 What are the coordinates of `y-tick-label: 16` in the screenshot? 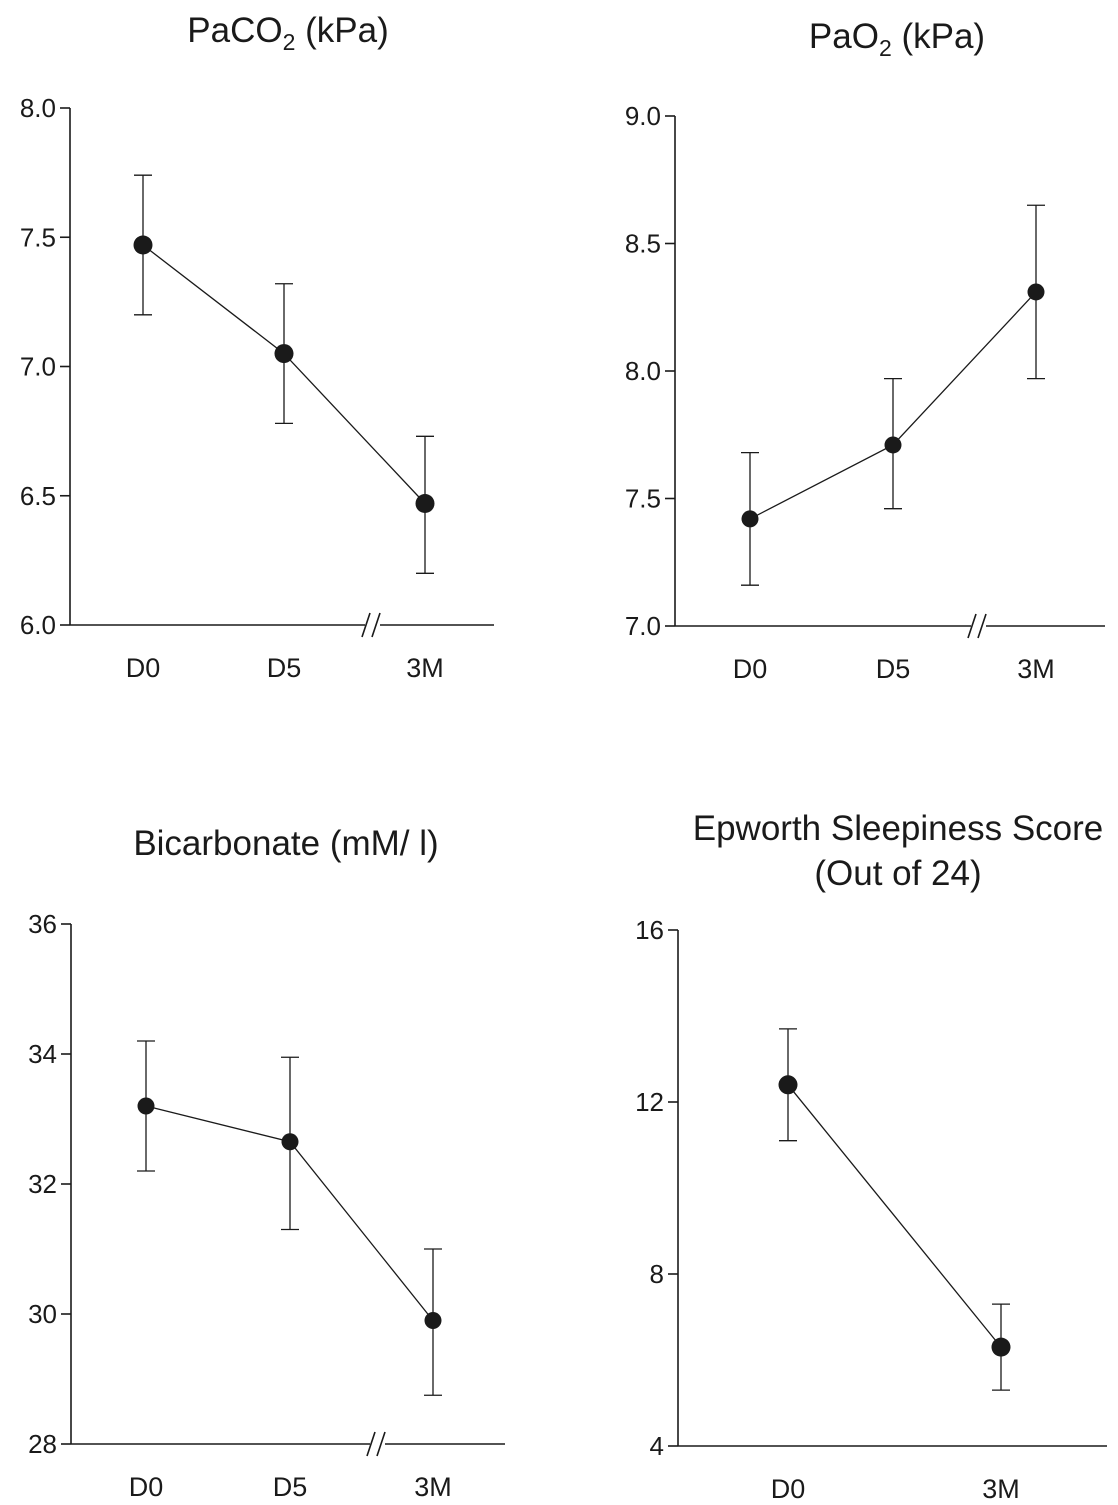 It's located at (649, 930).